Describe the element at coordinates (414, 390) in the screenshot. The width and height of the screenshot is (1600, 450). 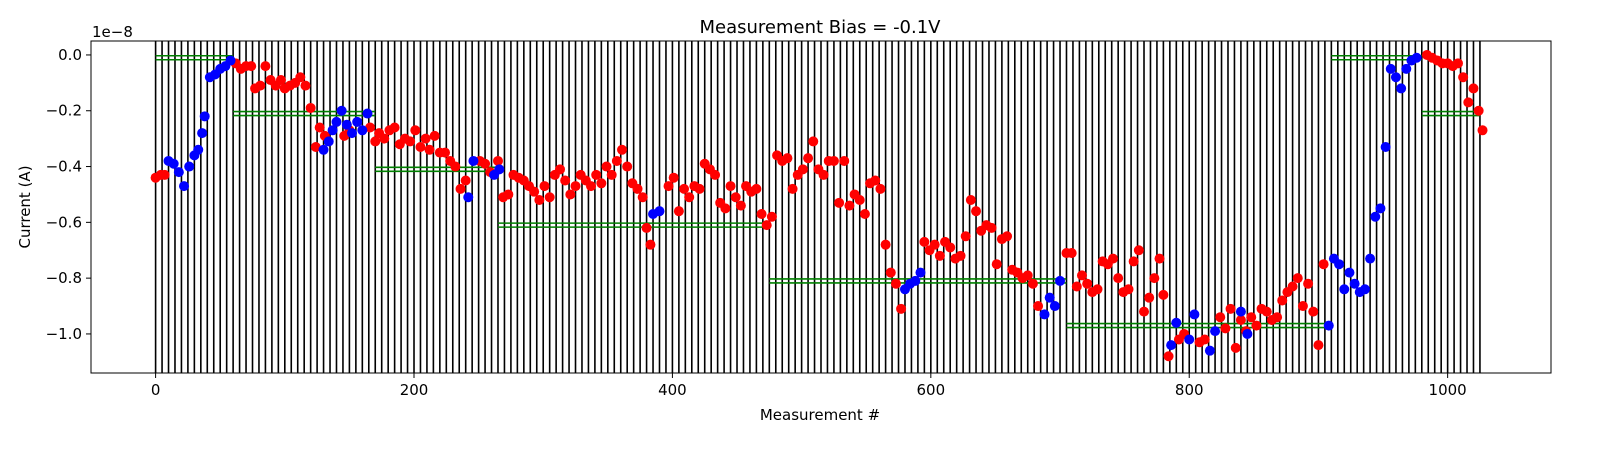
I see `x-tick-label: 200` at that location.